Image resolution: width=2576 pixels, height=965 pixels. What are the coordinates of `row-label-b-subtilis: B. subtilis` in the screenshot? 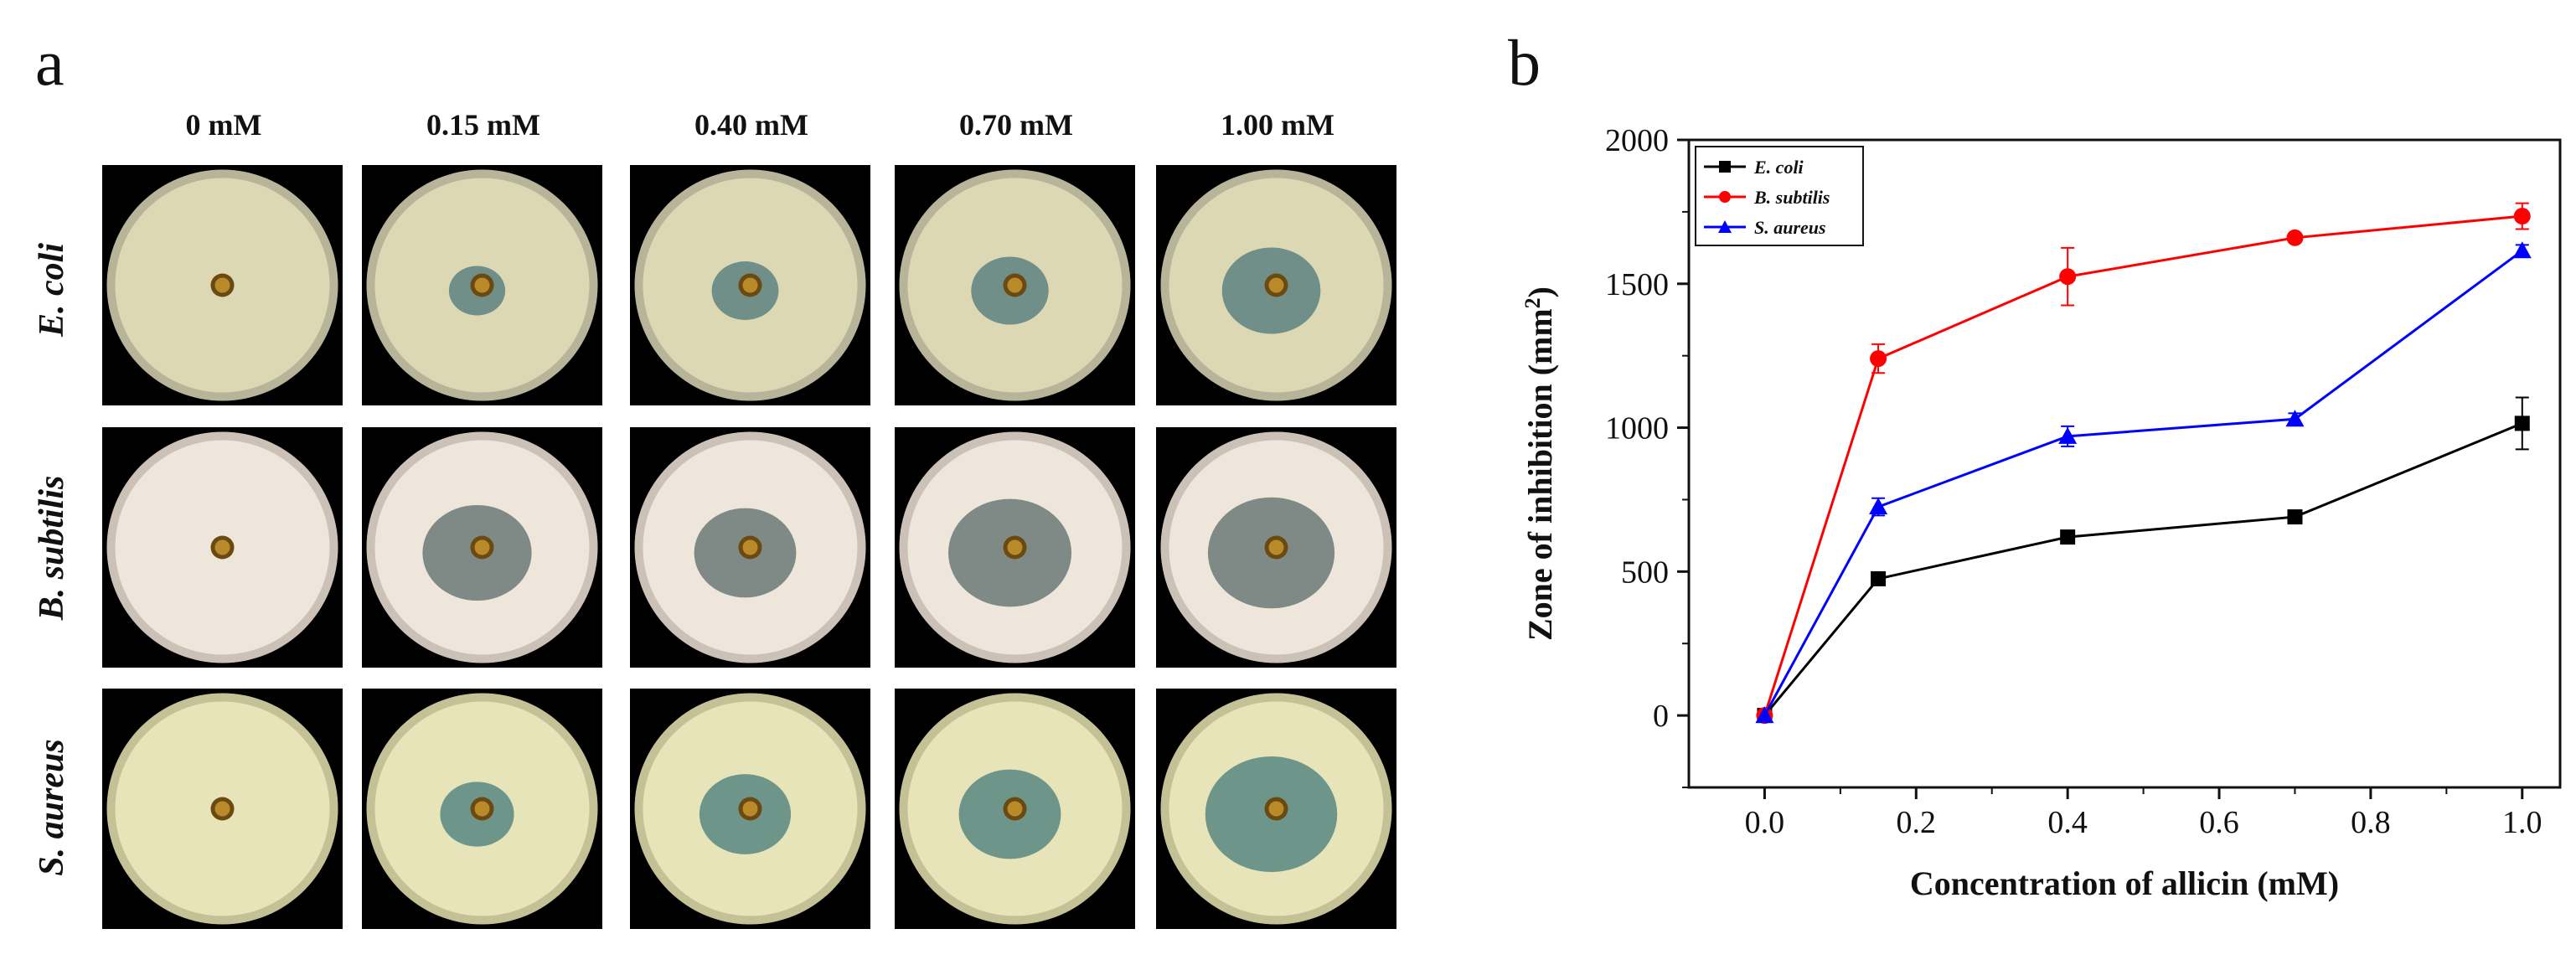 It's located at (52, 548).